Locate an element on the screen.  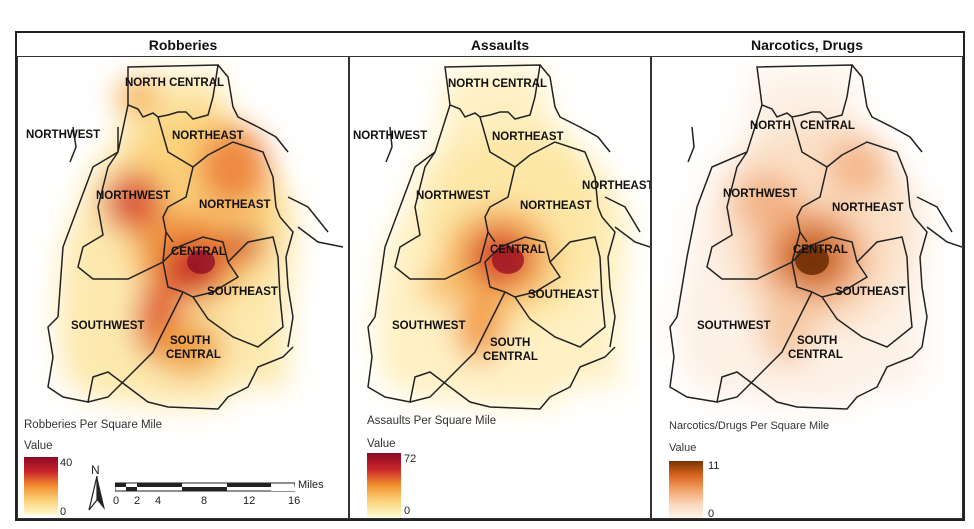
legend-max: 72 is located at coordinates (410, 459).